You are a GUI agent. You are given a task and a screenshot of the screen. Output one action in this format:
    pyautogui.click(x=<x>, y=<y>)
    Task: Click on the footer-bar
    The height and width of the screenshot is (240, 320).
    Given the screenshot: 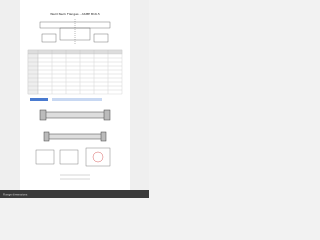 What is the action you would take?
    pyautogui.click(x=74, y=194)
    